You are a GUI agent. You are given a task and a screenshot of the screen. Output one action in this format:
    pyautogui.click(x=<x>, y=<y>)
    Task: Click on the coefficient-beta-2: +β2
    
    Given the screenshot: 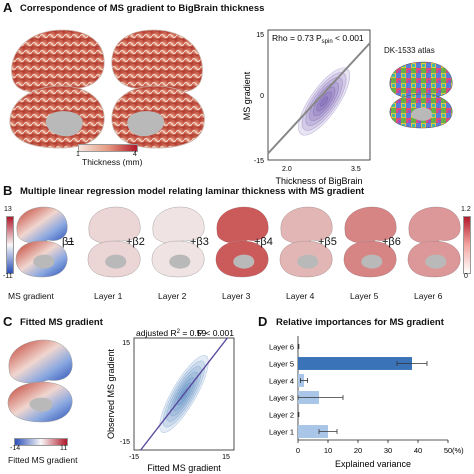 What is the action you would take?
    pyautogui.click(x=135, y=242)
    